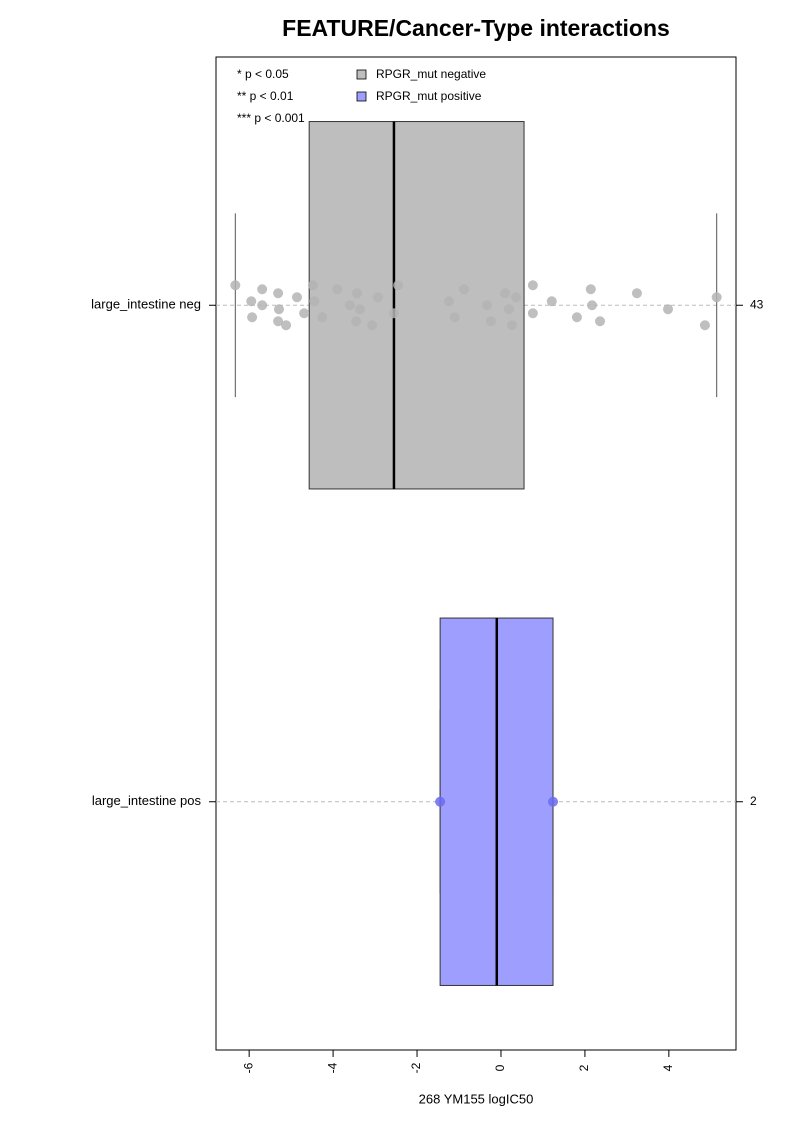 The height and width of the screenshot is (1122, 793). I want to click on x-tick-label: 2, so click(584, 1067).